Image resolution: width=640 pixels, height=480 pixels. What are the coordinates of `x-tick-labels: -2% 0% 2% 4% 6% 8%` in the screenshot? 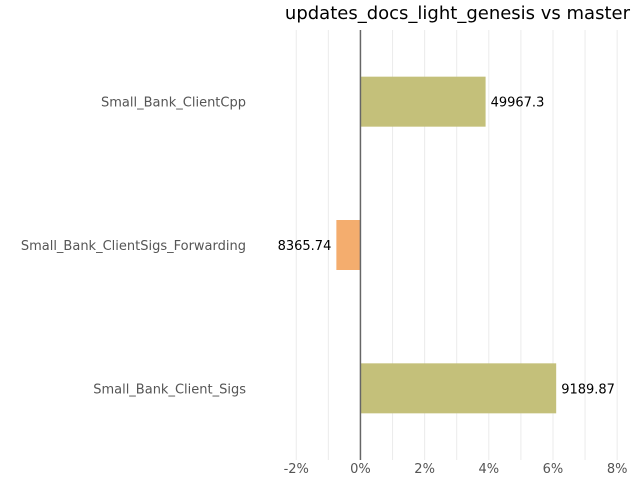 It's located at (456, 469).